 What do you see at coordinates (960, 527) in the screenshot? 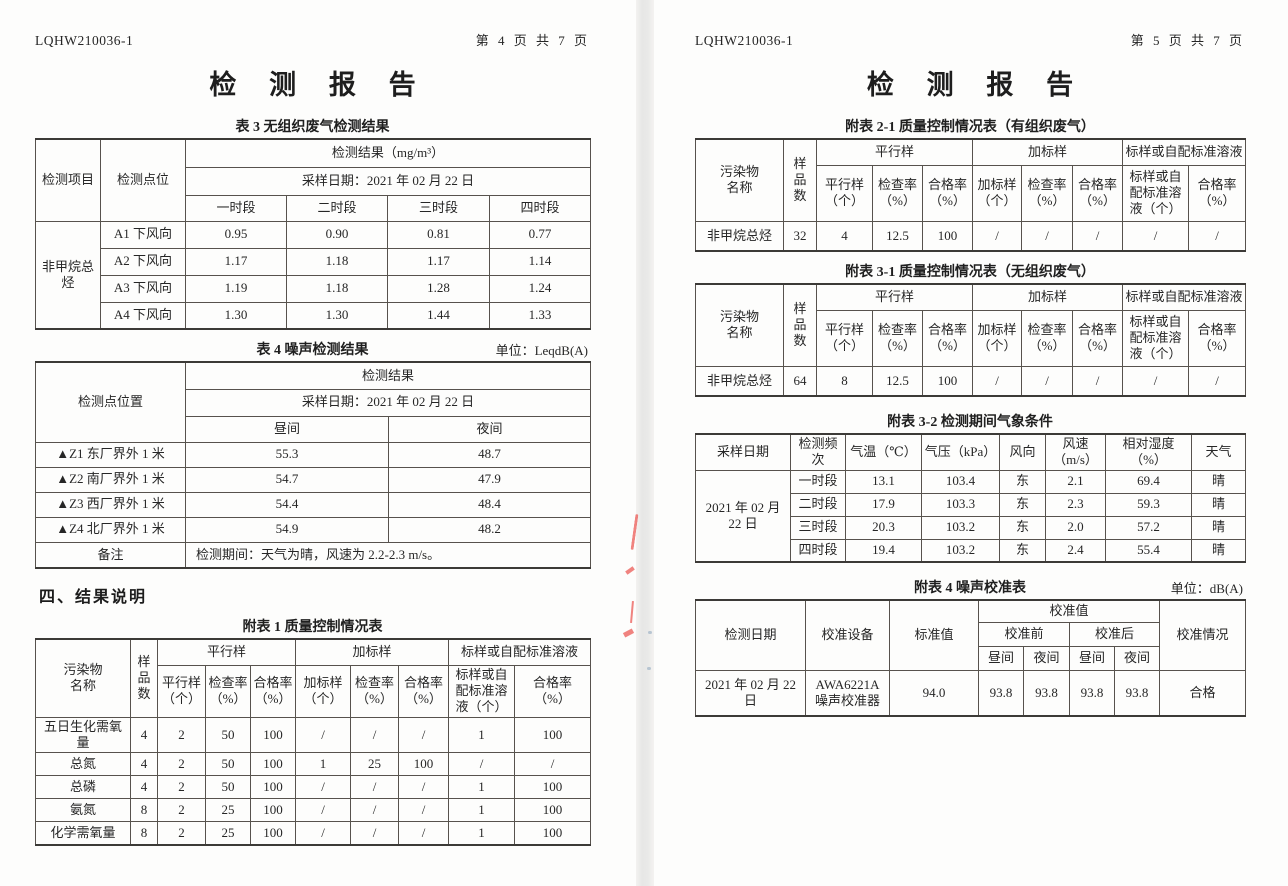
I see `value-cell: 103.2` at bounding box center [960, 527].